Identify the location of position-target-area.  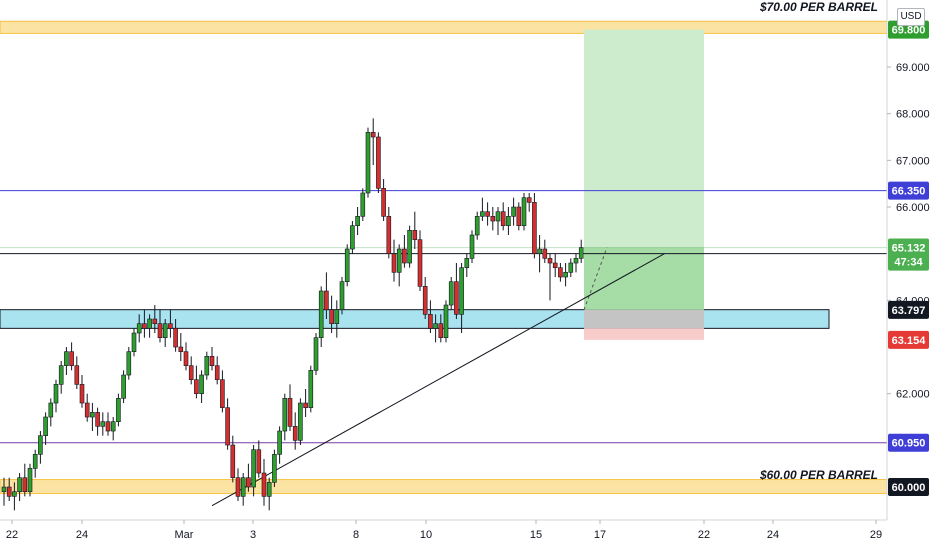
(644, 138).